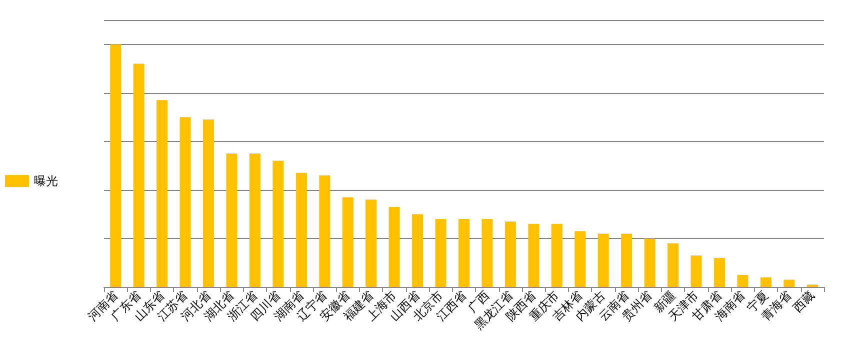 This screenshot has width=860, height=362. Describe the element at coordinates (804, 301) in the screenshot. I see `x-tick-label: 西藏` at that location.